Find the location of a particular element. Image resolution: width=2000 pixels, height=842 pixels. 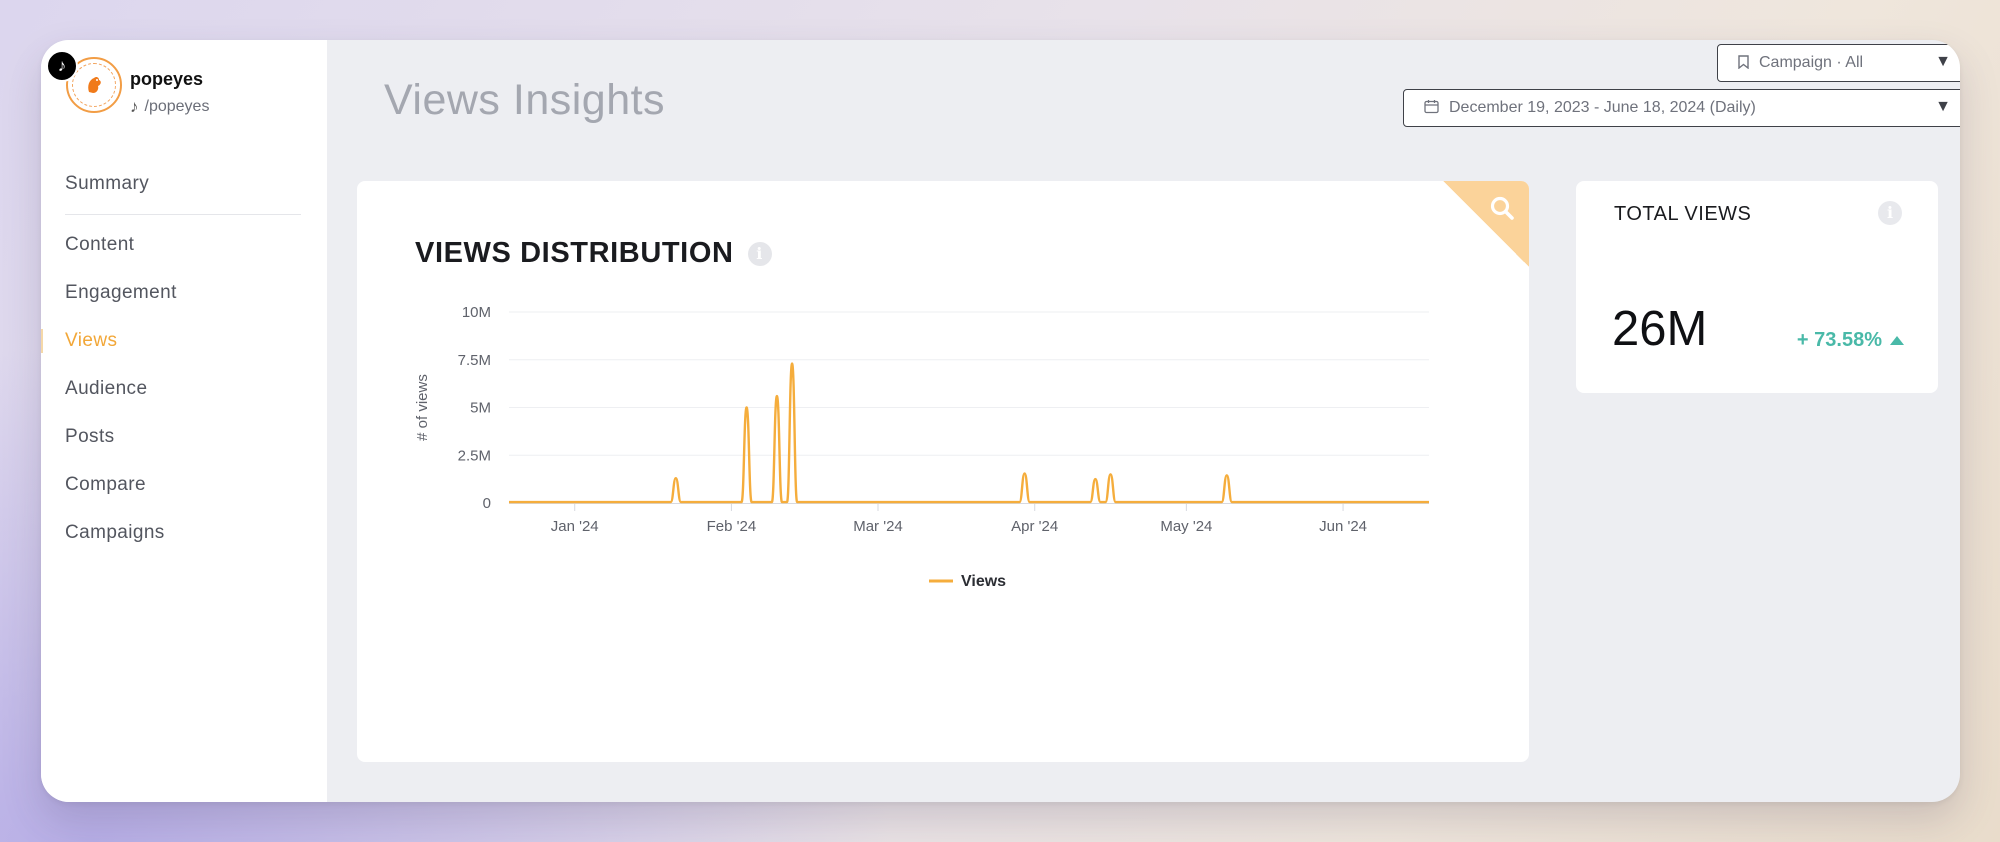

total-views-title: TOTAL VIEWS is located at coordinates (1683, 214).